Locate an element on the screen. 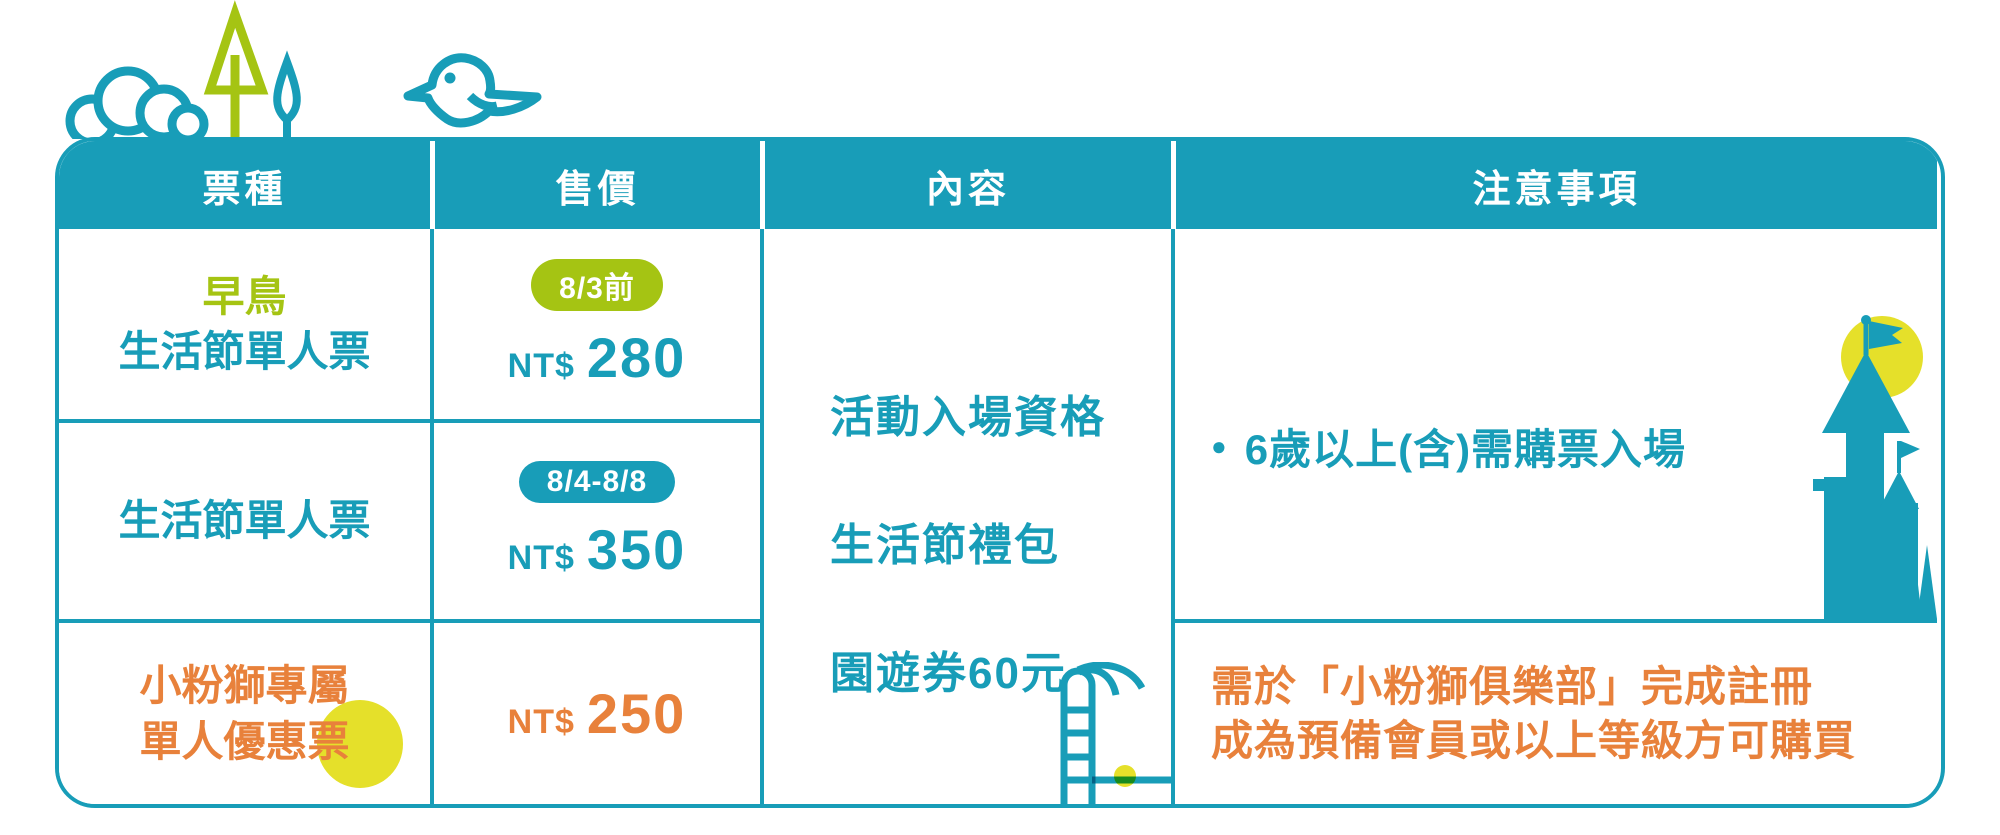 Image resolution: width=2000 pixels, height=835 pixels. cloud-icon is located at coordinates (137, 102).